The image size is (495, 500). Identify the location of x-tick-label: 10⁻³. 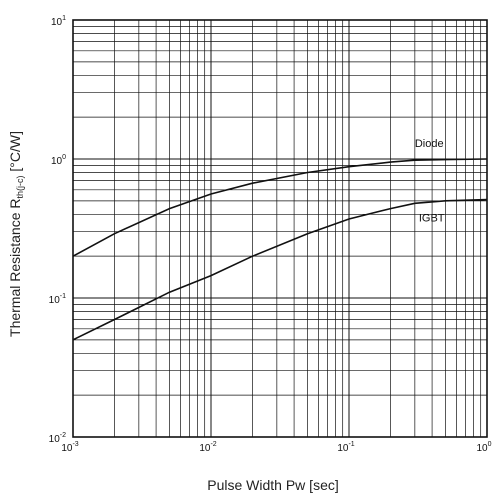
(69, 447).